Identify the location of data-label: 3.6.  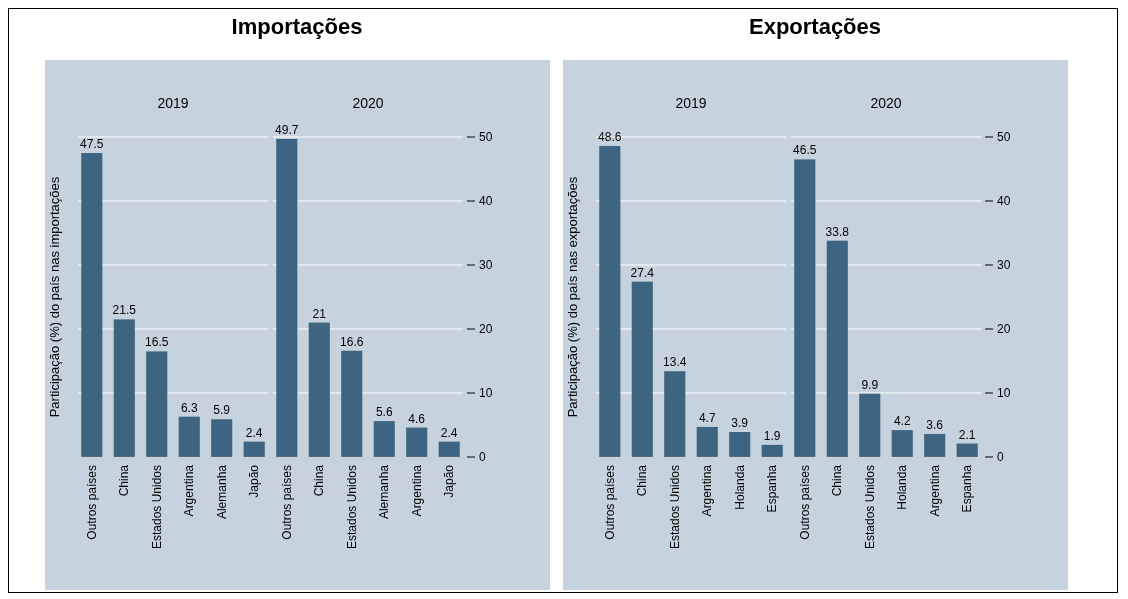
(935, 424).